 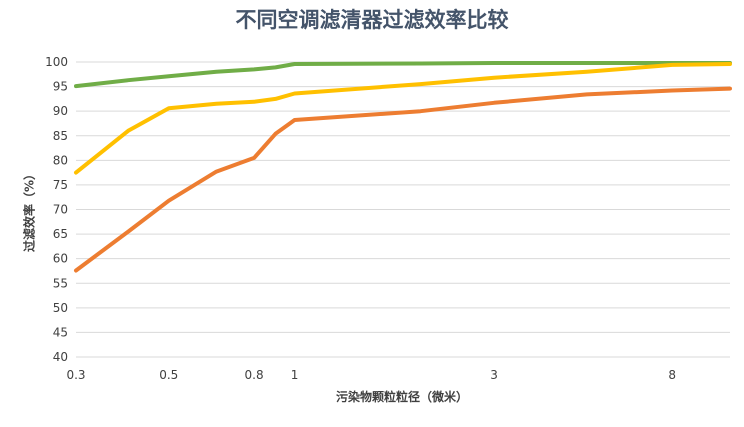 I want to click on y-tick-label: 75, so click(x=60, y=185).